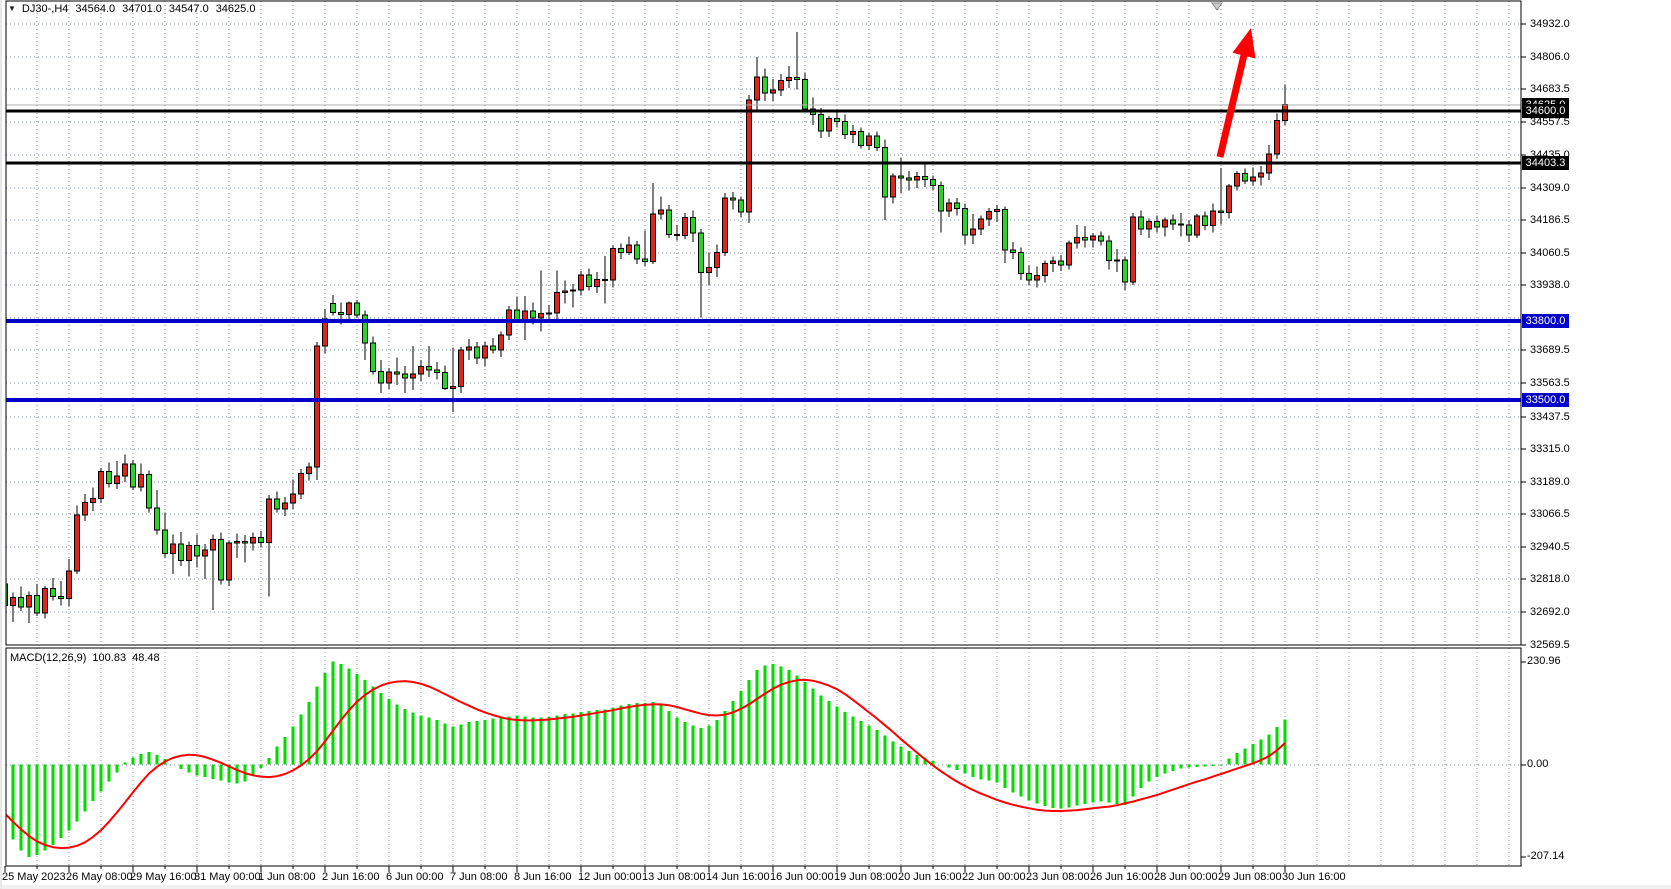 This screenshot has height=889, width=1671. Describe the element at coordinates (85, 658) in the screenshot. I see `macd-indicator-label: MACD(12,26,9) 100.83 48.48` at that location.